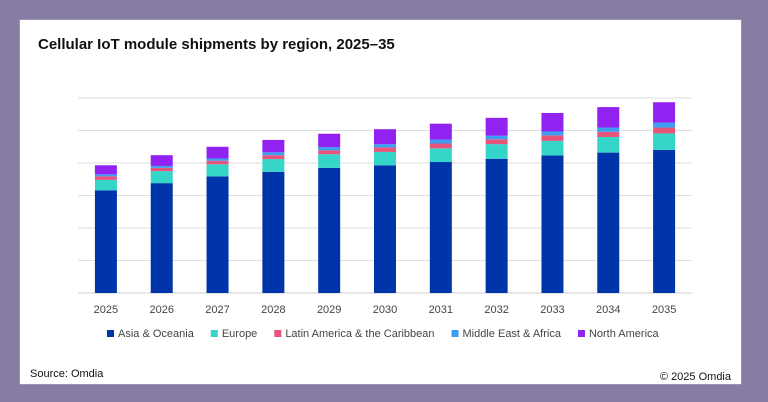  I want to click on bar-segment-europe-2031, so click(440, 155).